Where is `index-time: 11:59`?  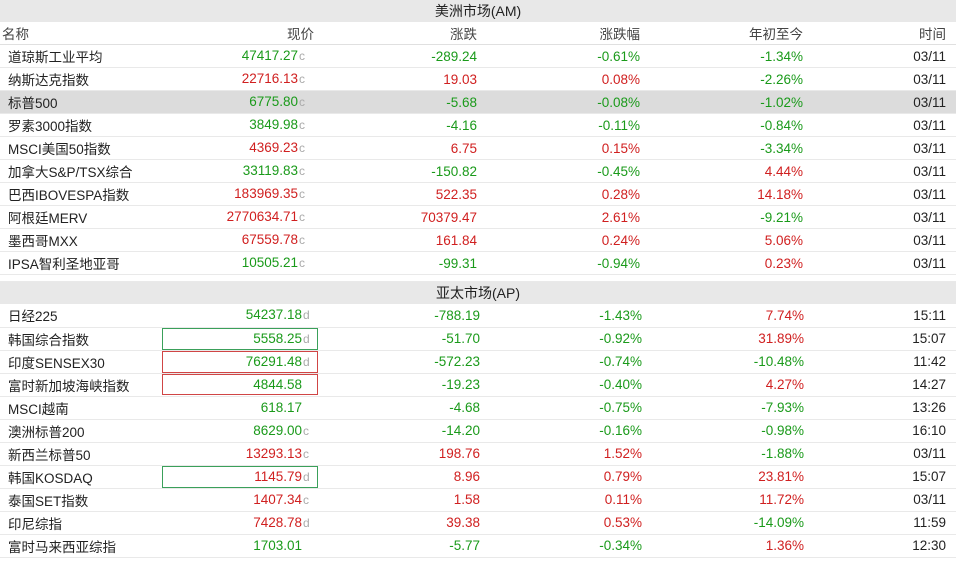 index-time: 11:59 is located at coordinates (881, 523).